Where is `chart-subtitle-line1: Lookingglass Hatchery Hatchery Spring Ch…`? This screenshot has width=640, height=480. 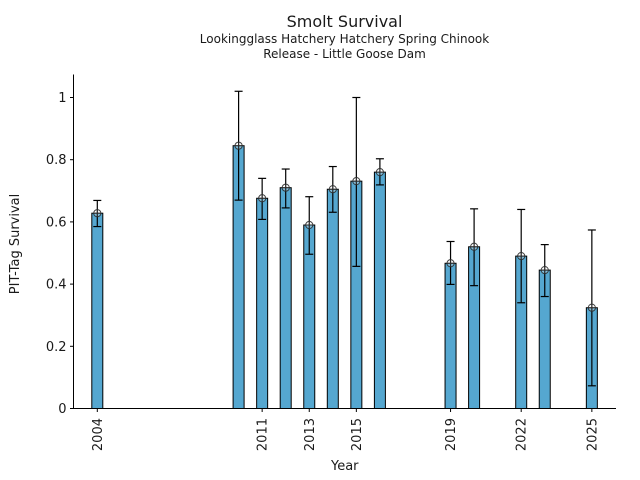 chart-subtitle-line1: Lookingglass Hatchery Hatchery Spring Ch… is located at coordinates (344, 39).